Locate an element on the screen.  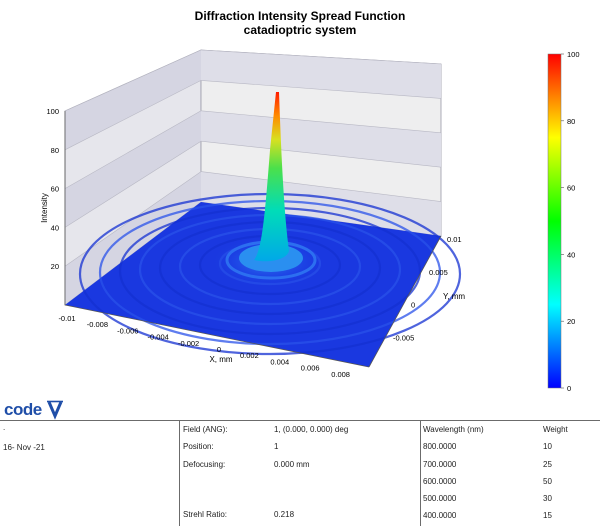
wavelength-header: Wavelength (nm) is located at coordinates (453, 429).